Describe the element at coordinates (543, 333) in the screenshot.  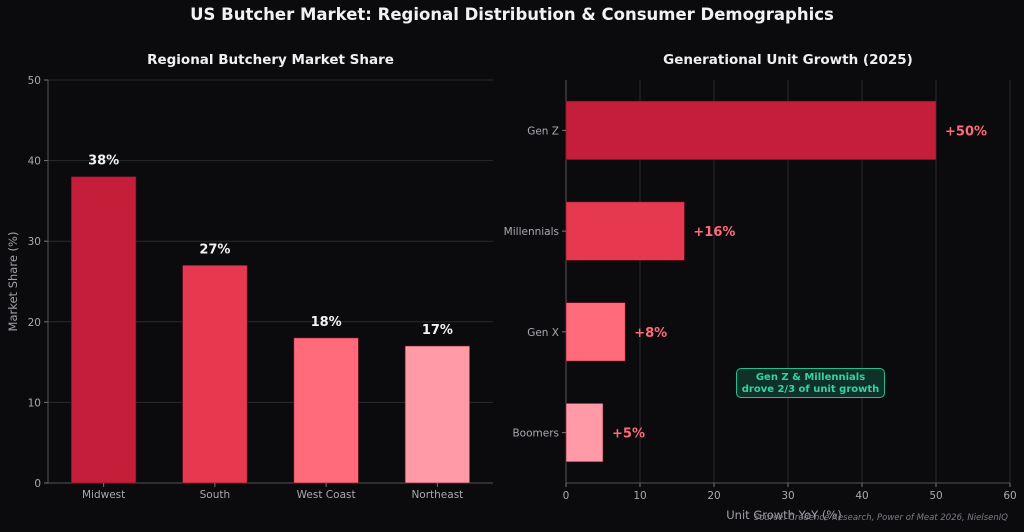
I see `right-ytick-label: Gen X` at that location.